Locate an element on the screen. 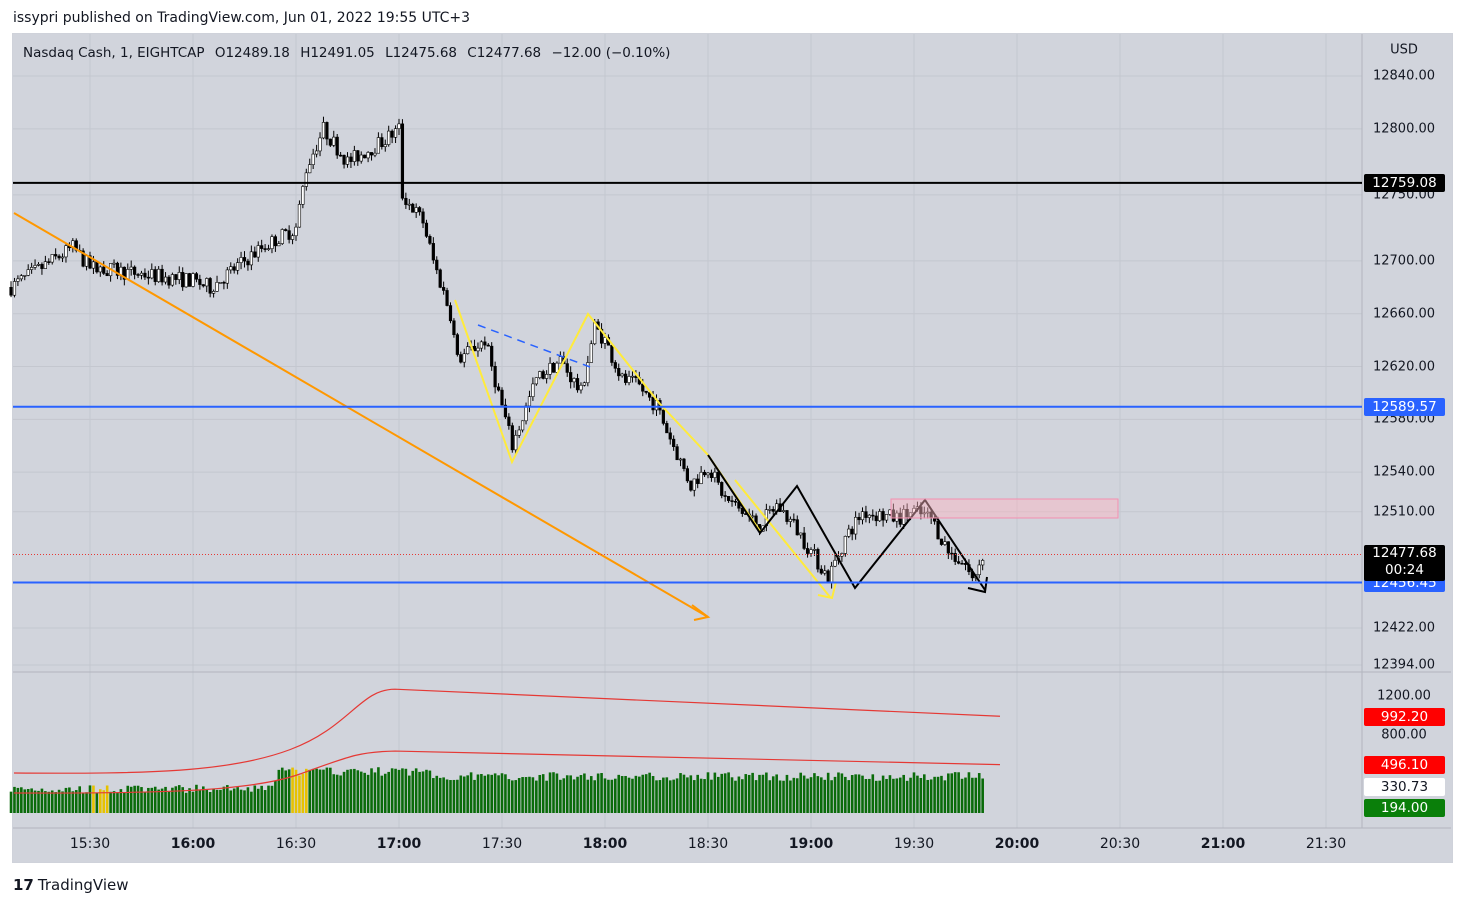 The width and height of the screenshot is (1464, 906). price-tick: 12540.00 is located at coordinates (1404, 472).